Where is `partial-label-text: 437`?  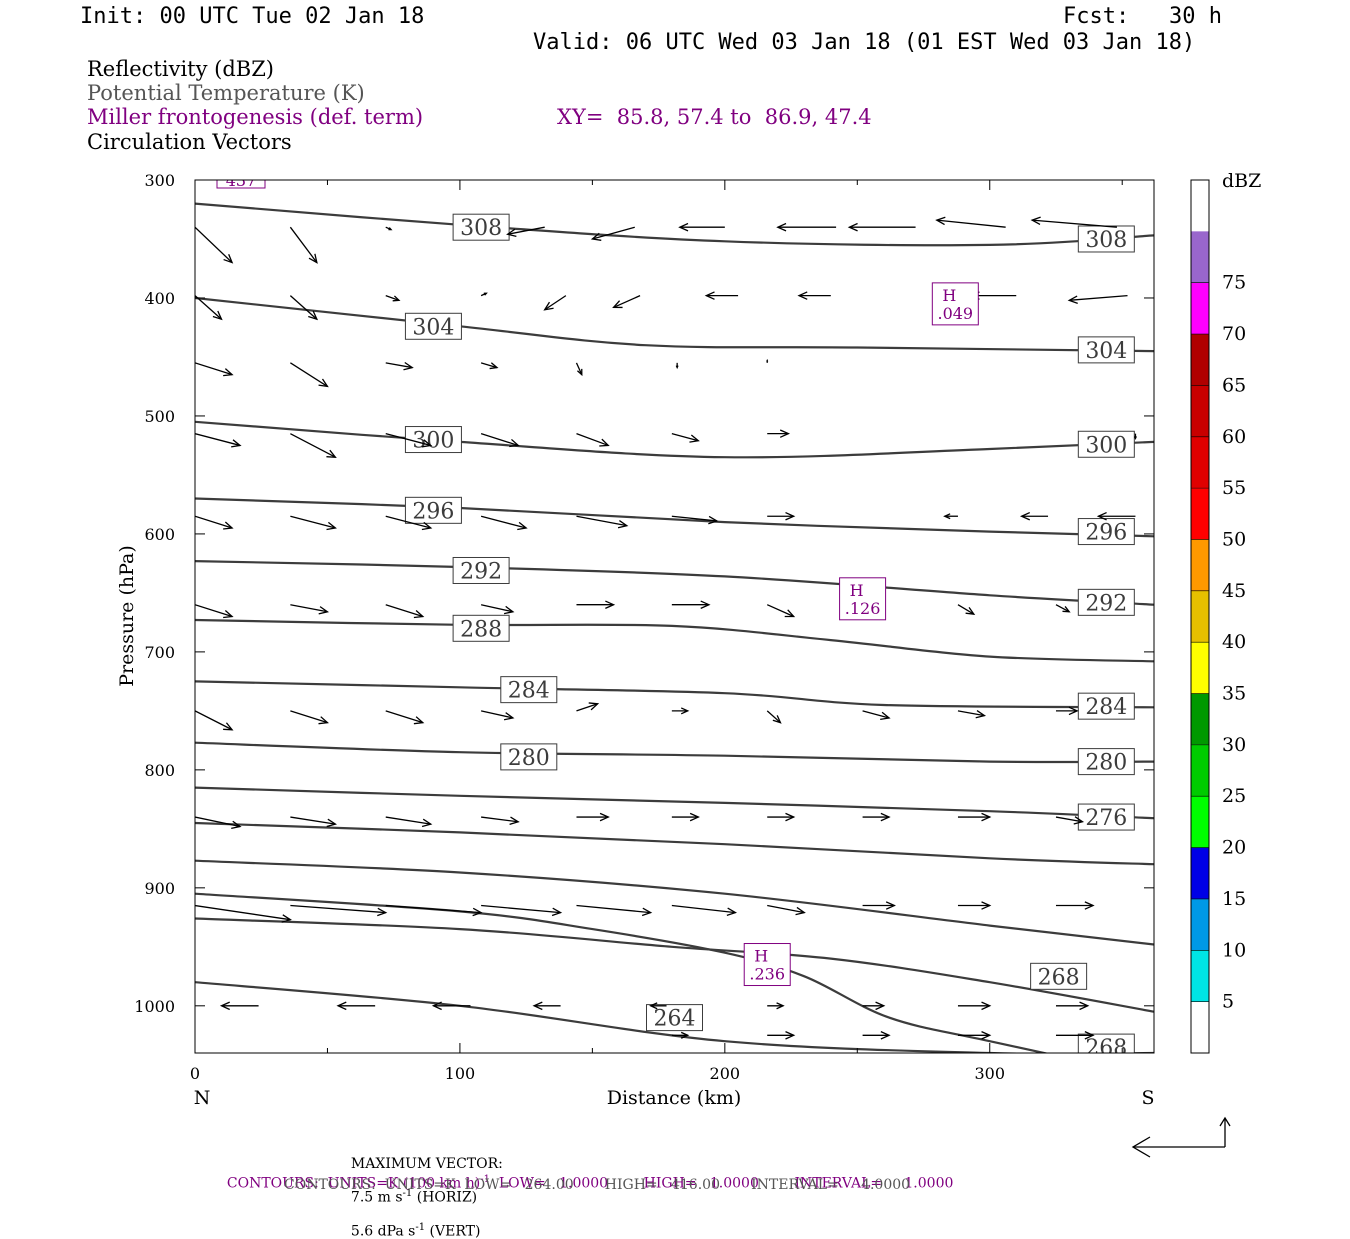
partial-label-text: 437 is located at coordinates (241, 180).